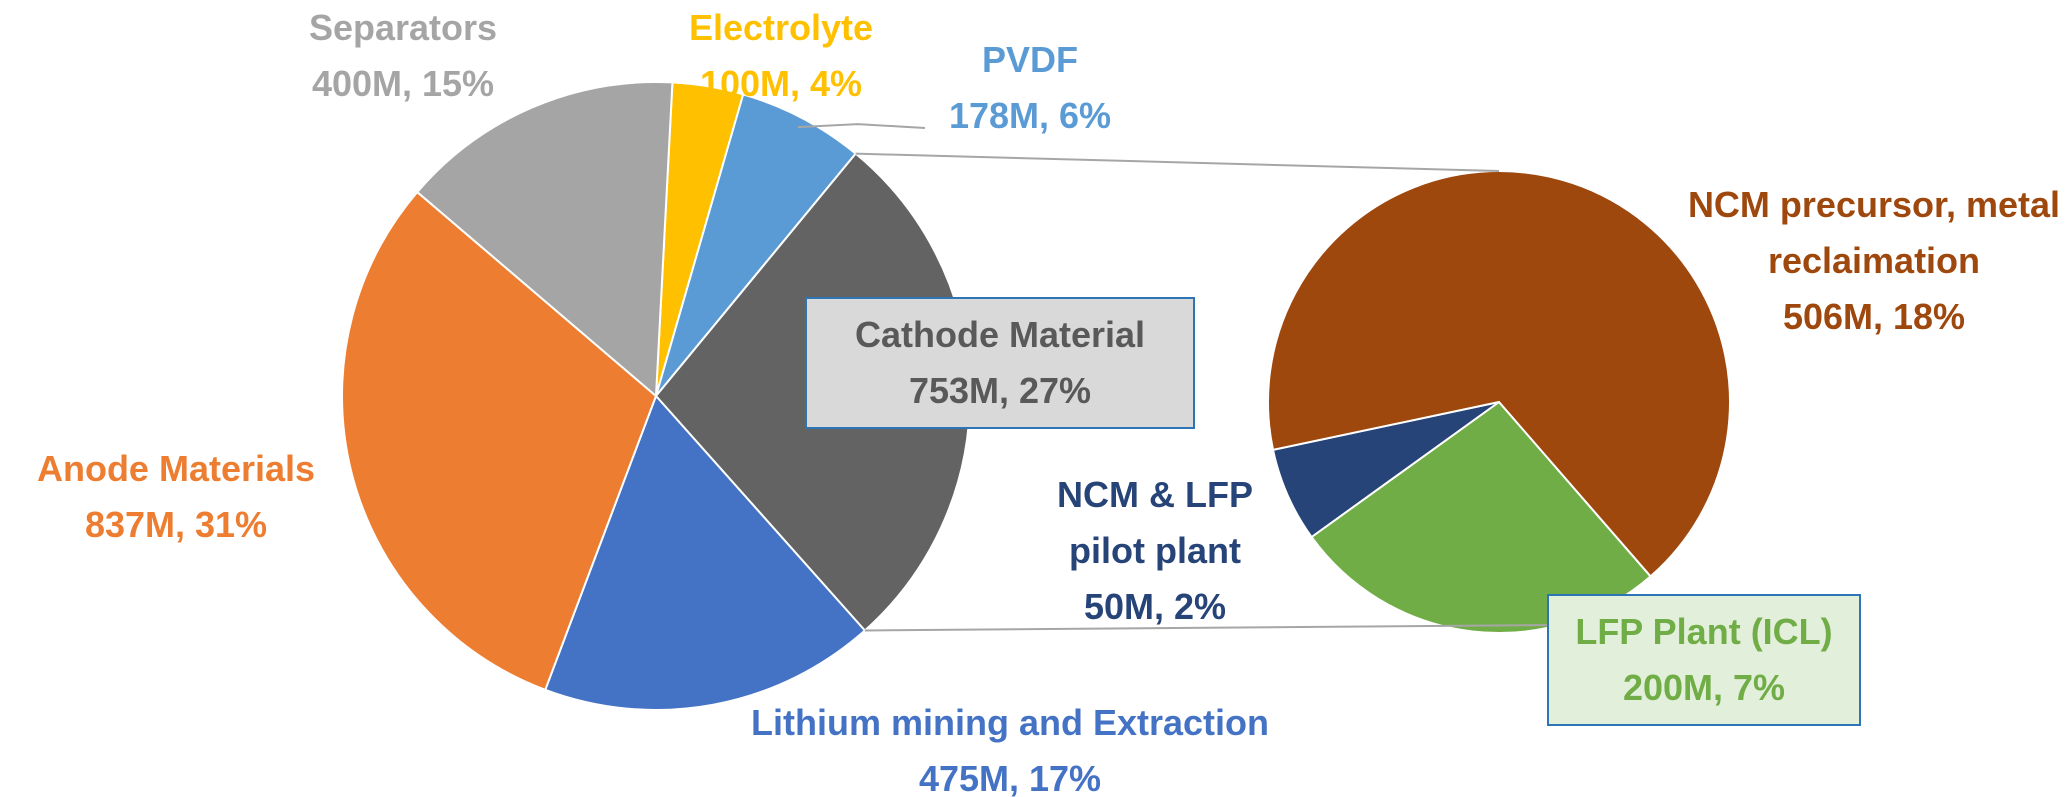  I want to click on category-name: NCM & LFP pilot plant, so click(1155, 522).